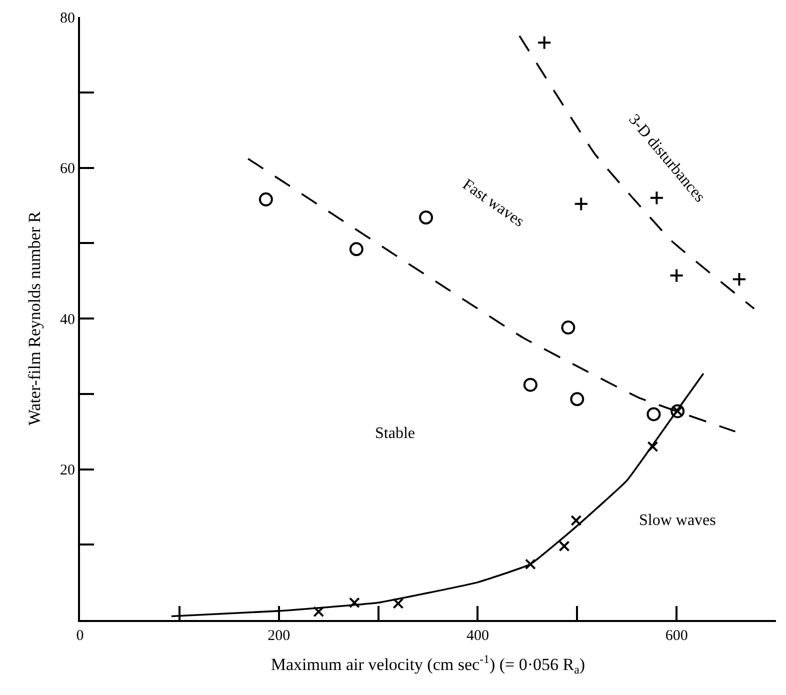 This screenshot has height=695, width=786. What do you see at coordinates (477, 636) in the screenshot?
I see `x-tick-label: 400` at bounding box center [477, 636].